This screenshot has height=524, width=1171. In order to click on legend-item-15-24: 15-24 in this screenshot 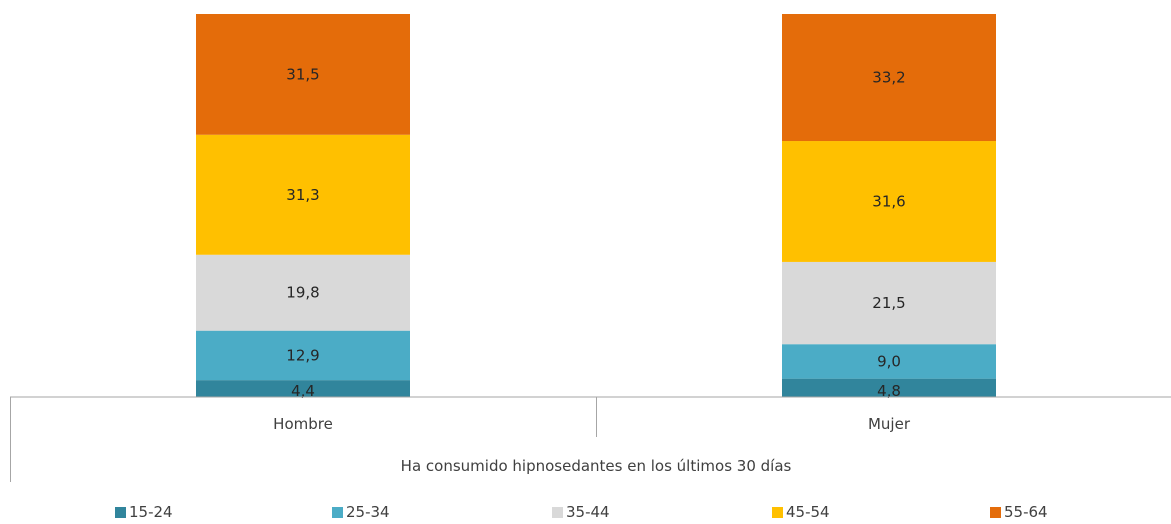, I will do `click(144, 512)`.